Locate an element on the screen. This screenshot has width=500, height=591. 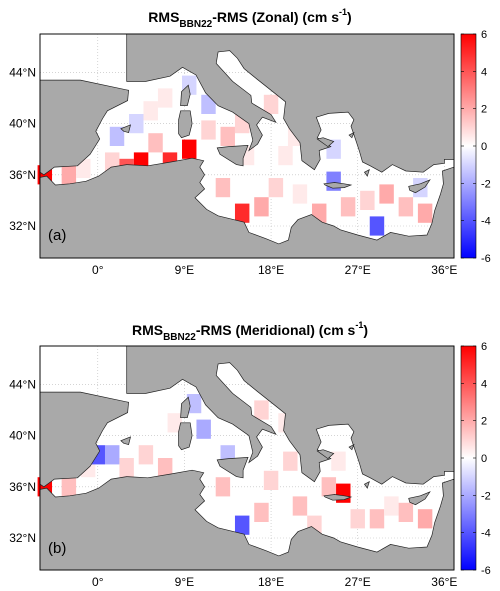
lat-tick-label: 36°N is located at coordinates (22, 487).